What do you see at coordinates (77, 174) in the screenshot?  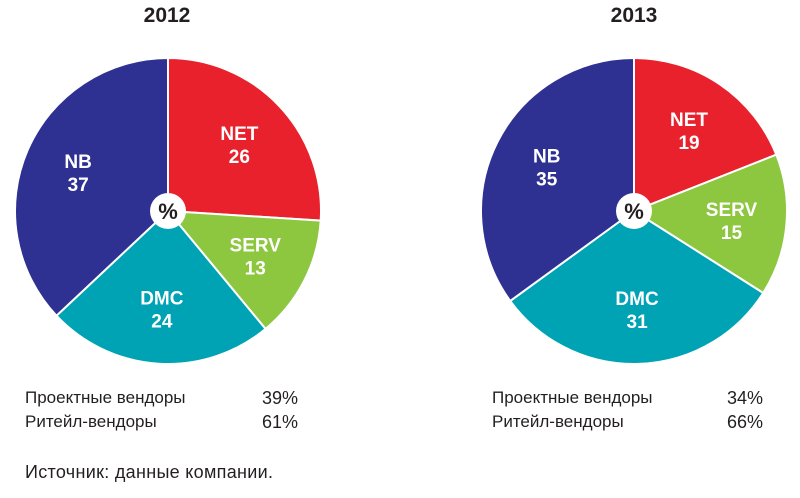 I see `slice-label-nb: NB 37` at bounding box center [77, 174].